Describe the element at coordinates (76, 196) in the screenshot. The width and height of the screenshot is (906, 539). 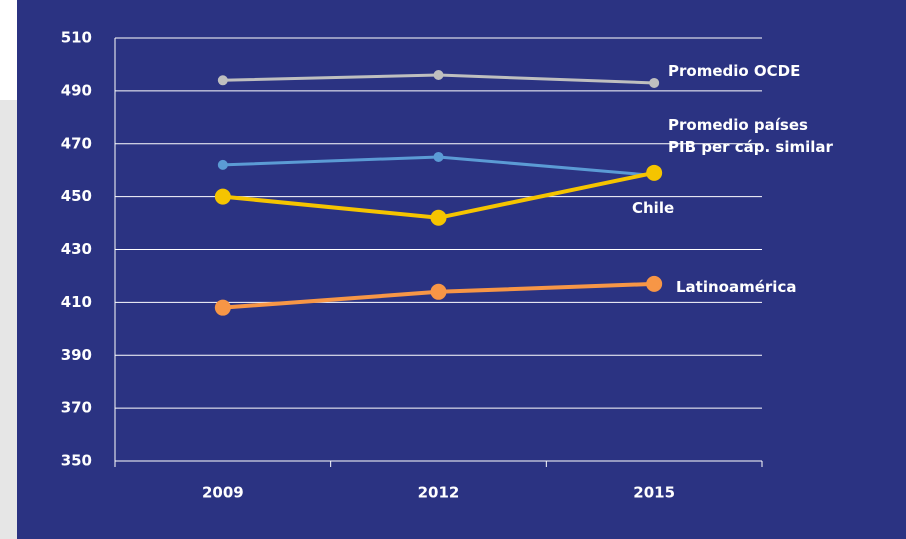
I see `y-tick-label: 450` at that location.